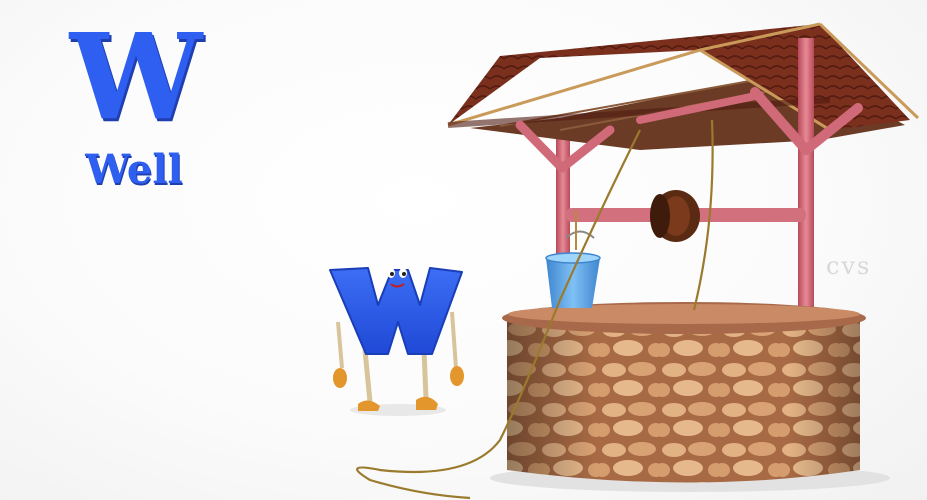 This screenshot has height=500, width=927. What do you see at coordinates (573, 283) in the screenshot?
I see `bucket-icon` at bounding box center [573, 283].